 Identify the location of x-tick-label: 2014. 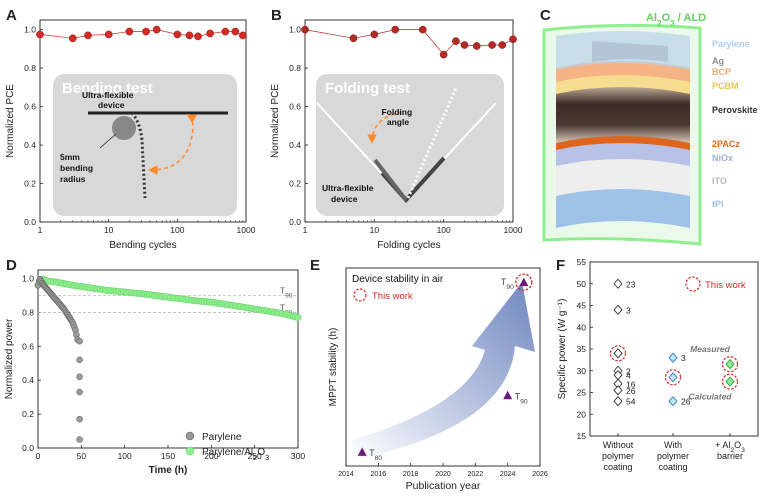
(346, 474).